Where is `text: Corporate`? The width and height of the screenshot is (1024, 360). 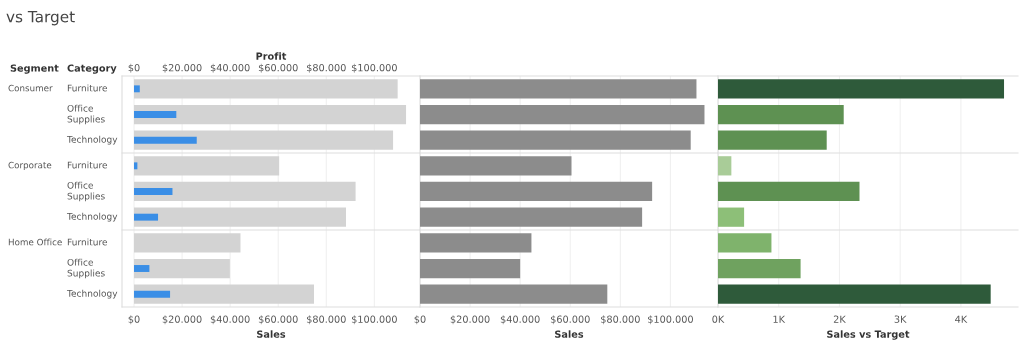 text: Corporate is located at coordinates (30, 166).